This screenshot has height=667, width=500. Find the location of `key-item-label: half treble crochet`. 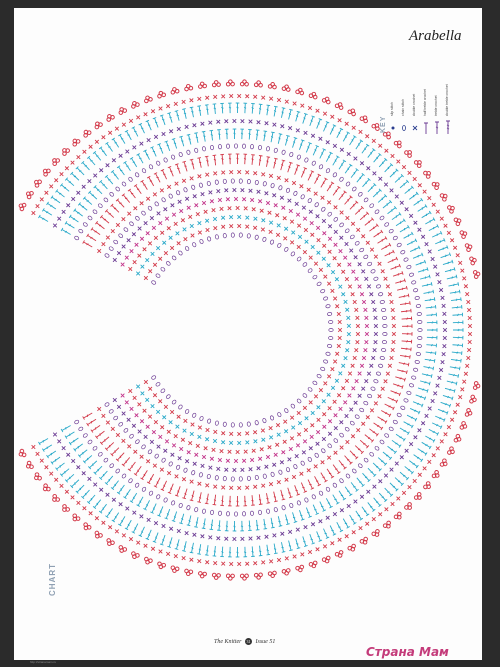

key-item-label: half treble crochet is located at coordinates (425, 102).